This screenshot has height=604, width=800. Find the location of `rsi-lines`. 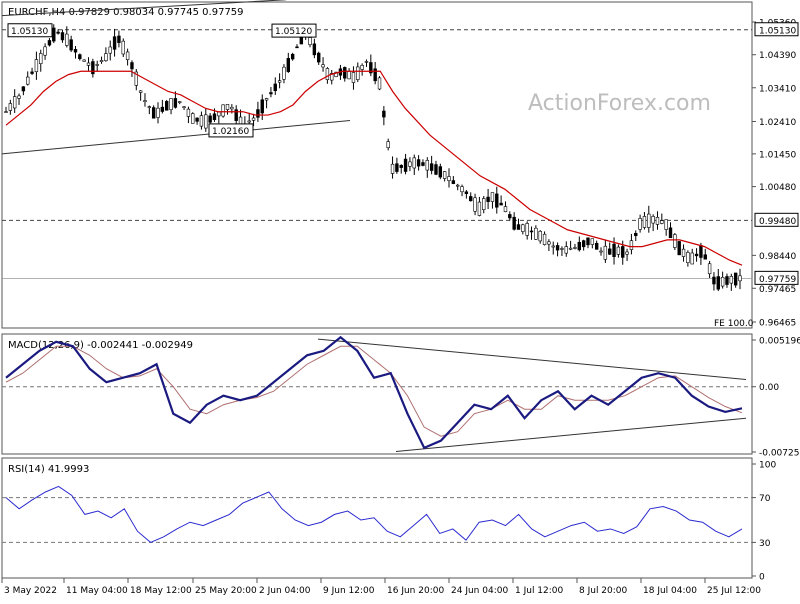

rsi-lines is located at coordinates (377, 514).